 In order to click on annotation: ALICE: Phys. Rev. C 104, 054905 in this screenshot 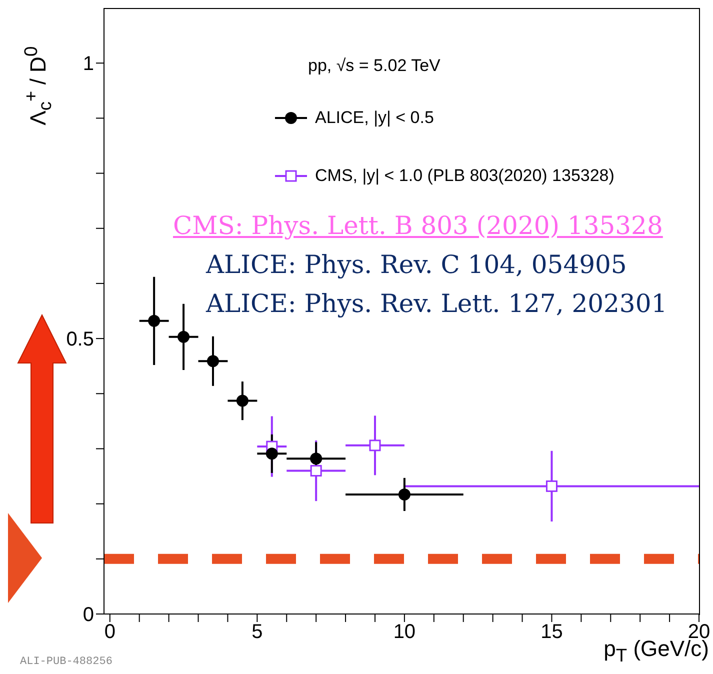, I will do `click(416, 264)`.